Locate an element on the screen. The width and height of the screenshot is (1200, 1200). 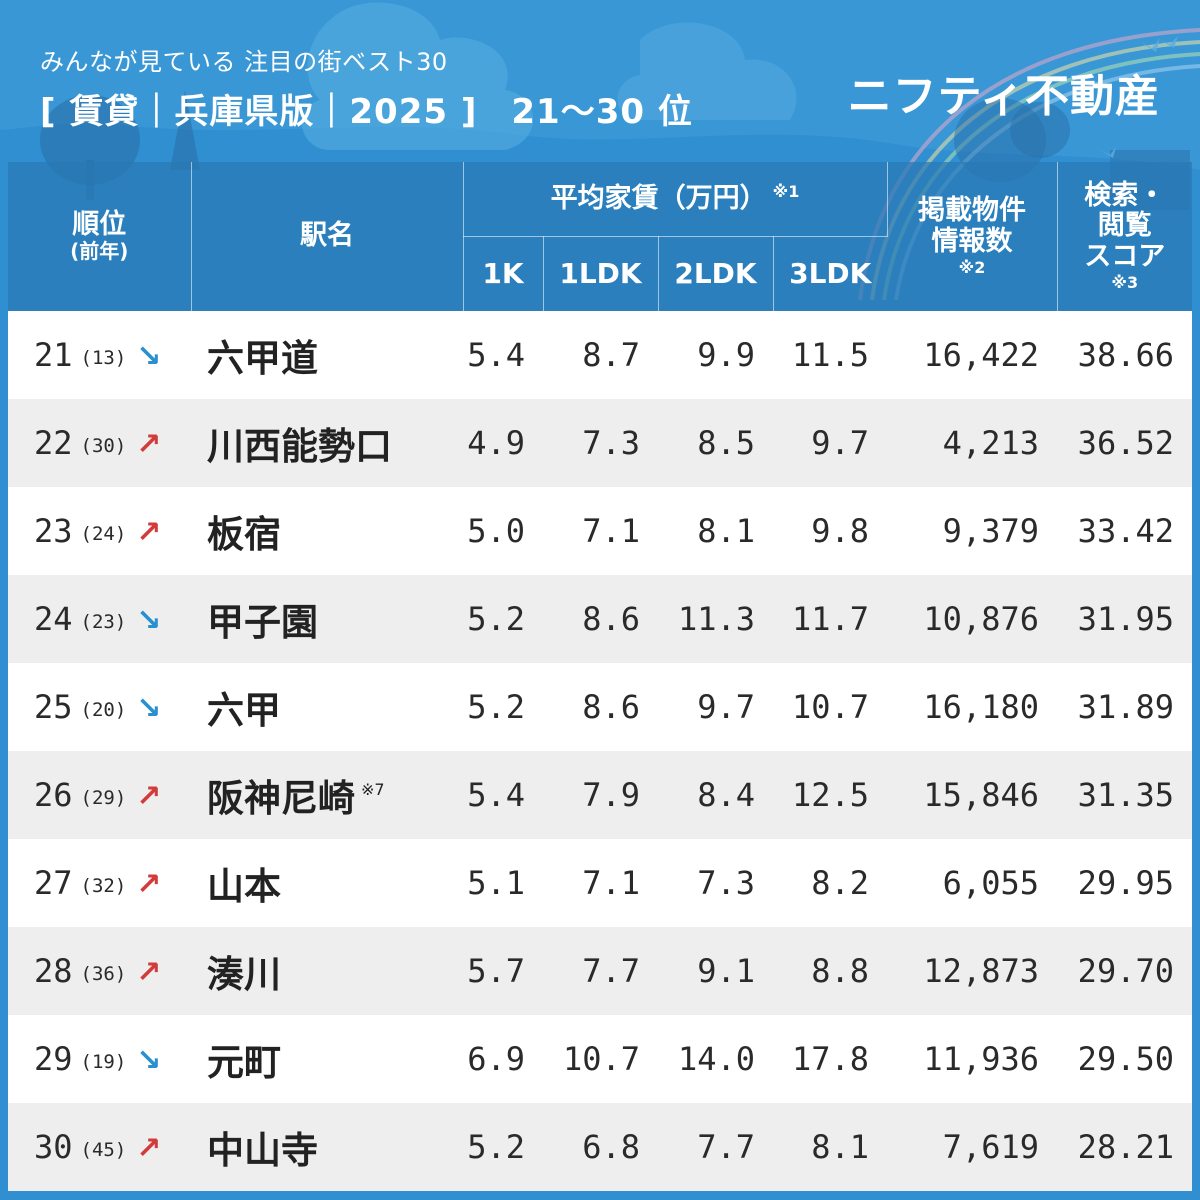
search-view-score: 33.42 is located at coordinates (1125, 531).